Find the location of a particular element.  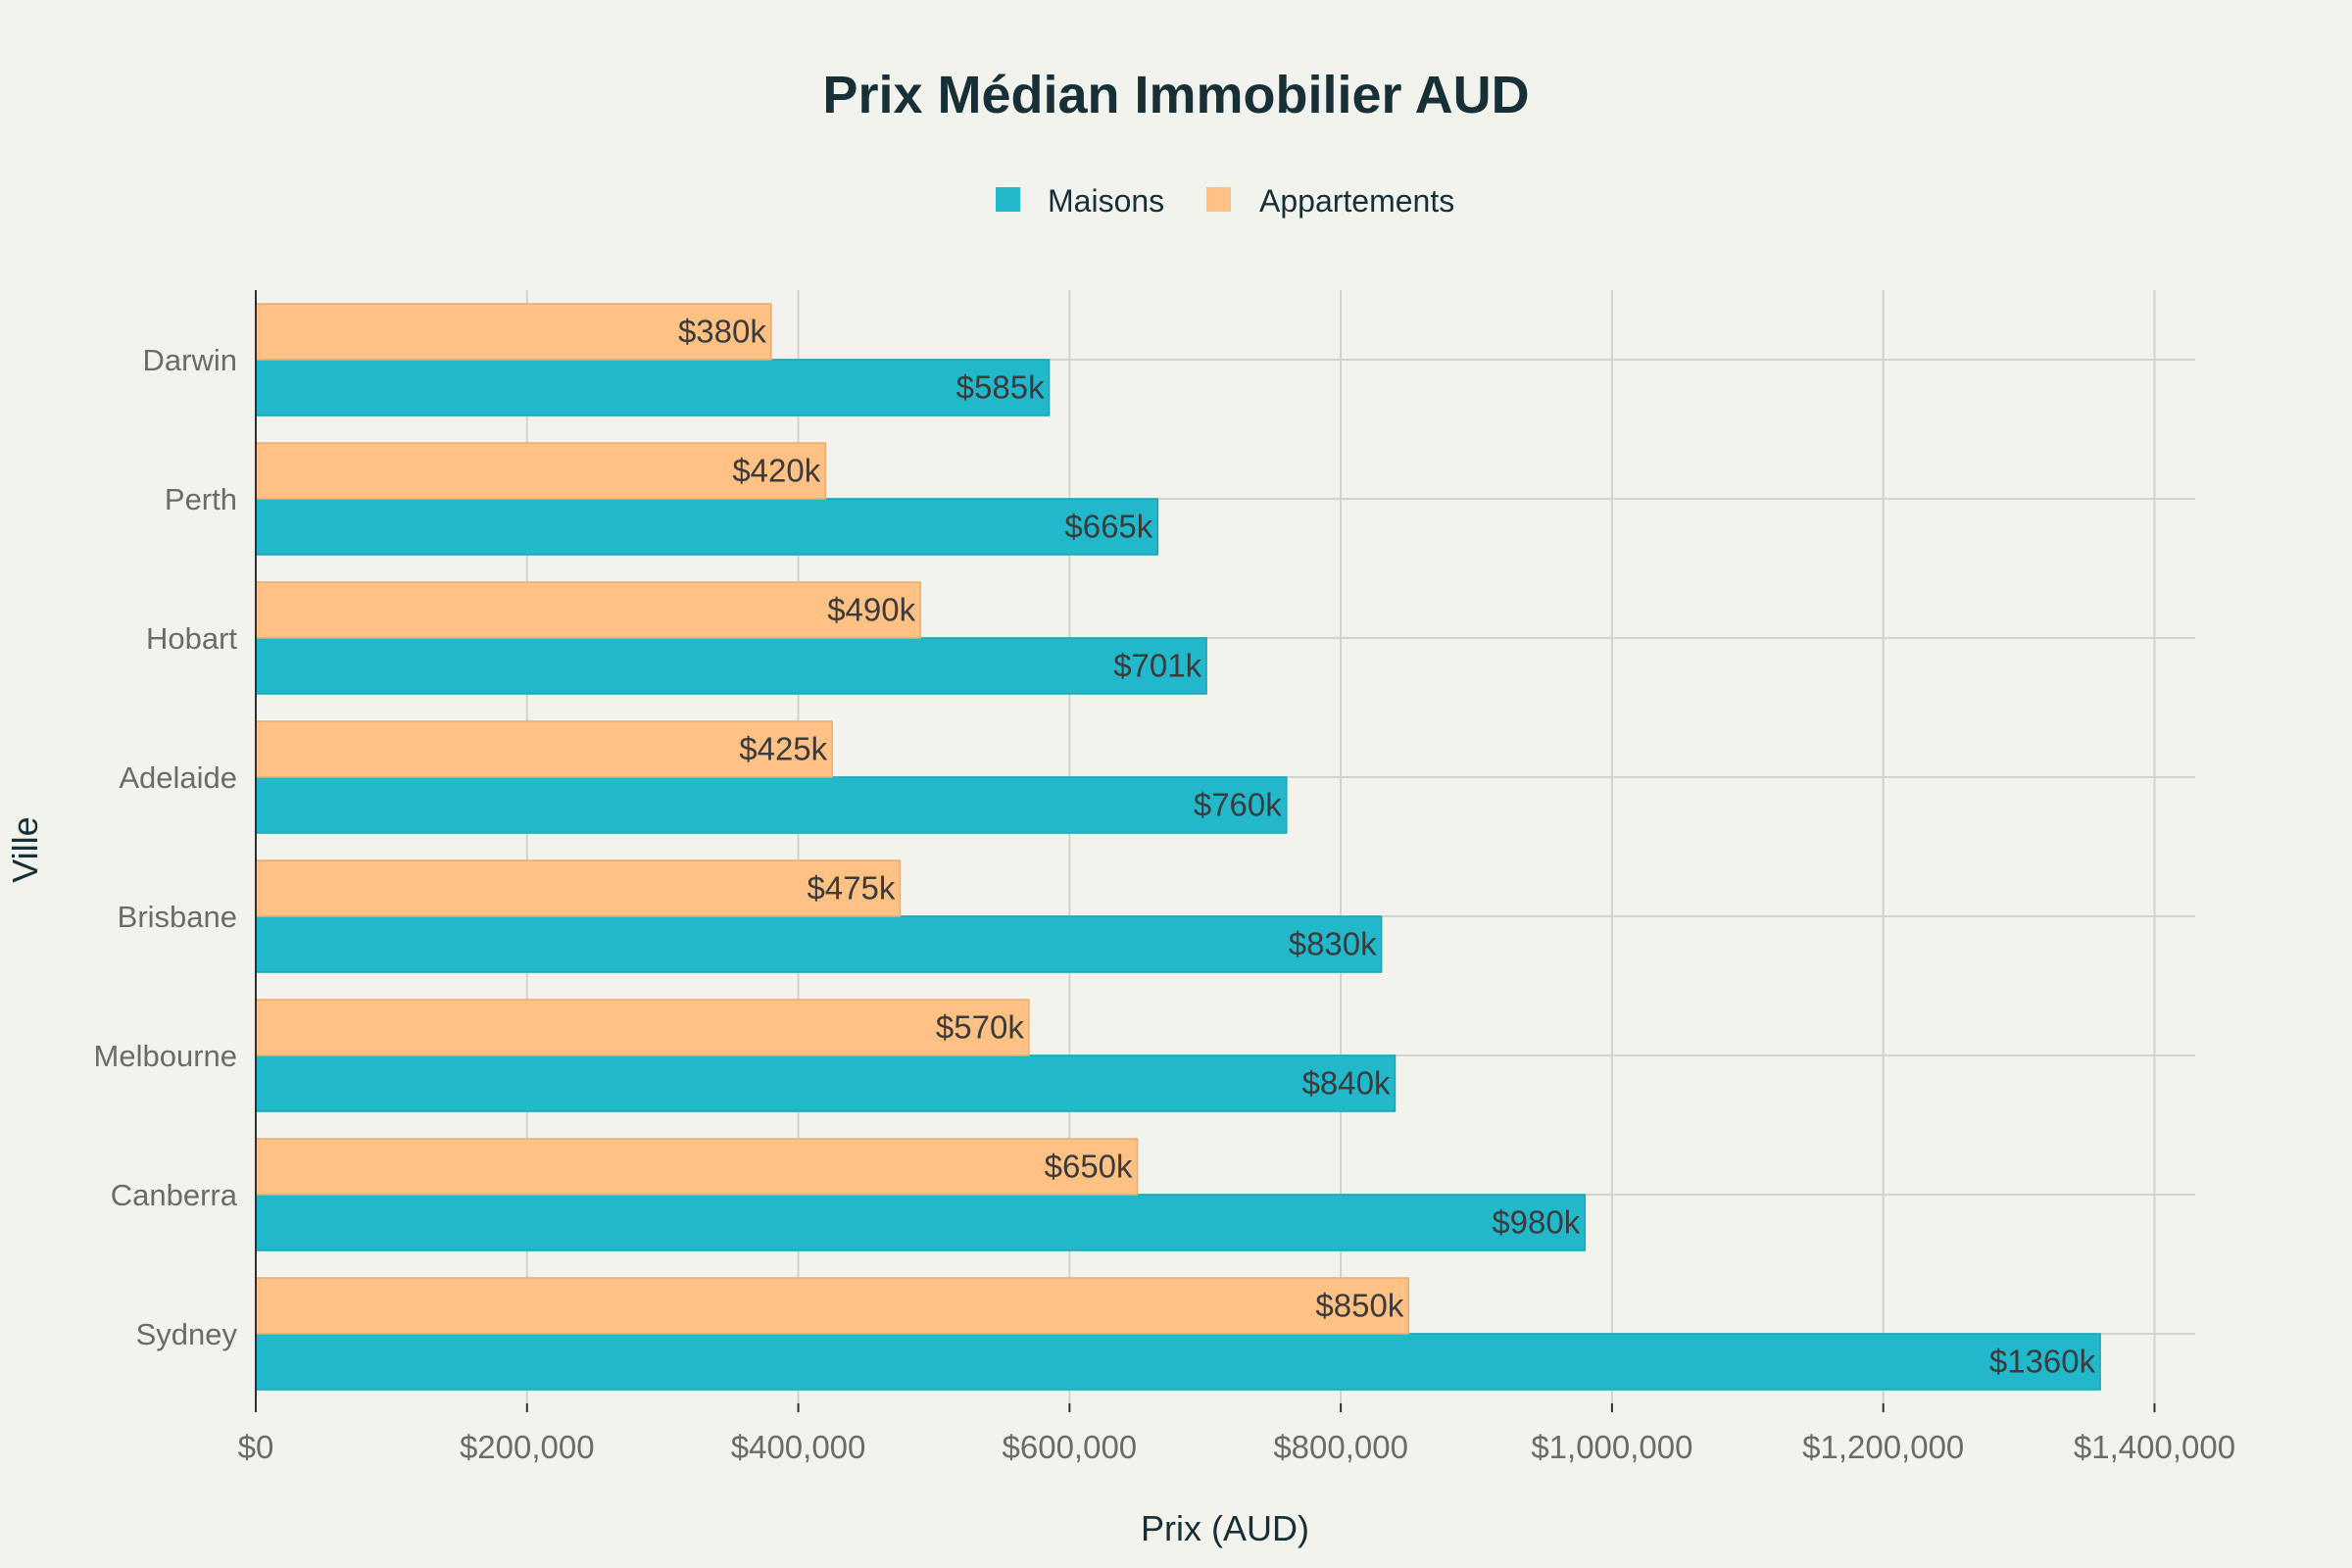

x-tick-label: $800,000 is located at coordinates (1340, 1447).